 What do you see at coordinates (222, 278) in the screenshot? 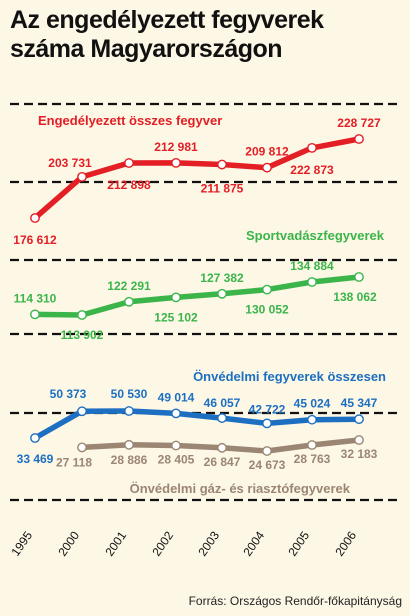
I see `data-label-sport-2003: 127 382` at bounding box center [222, 278].